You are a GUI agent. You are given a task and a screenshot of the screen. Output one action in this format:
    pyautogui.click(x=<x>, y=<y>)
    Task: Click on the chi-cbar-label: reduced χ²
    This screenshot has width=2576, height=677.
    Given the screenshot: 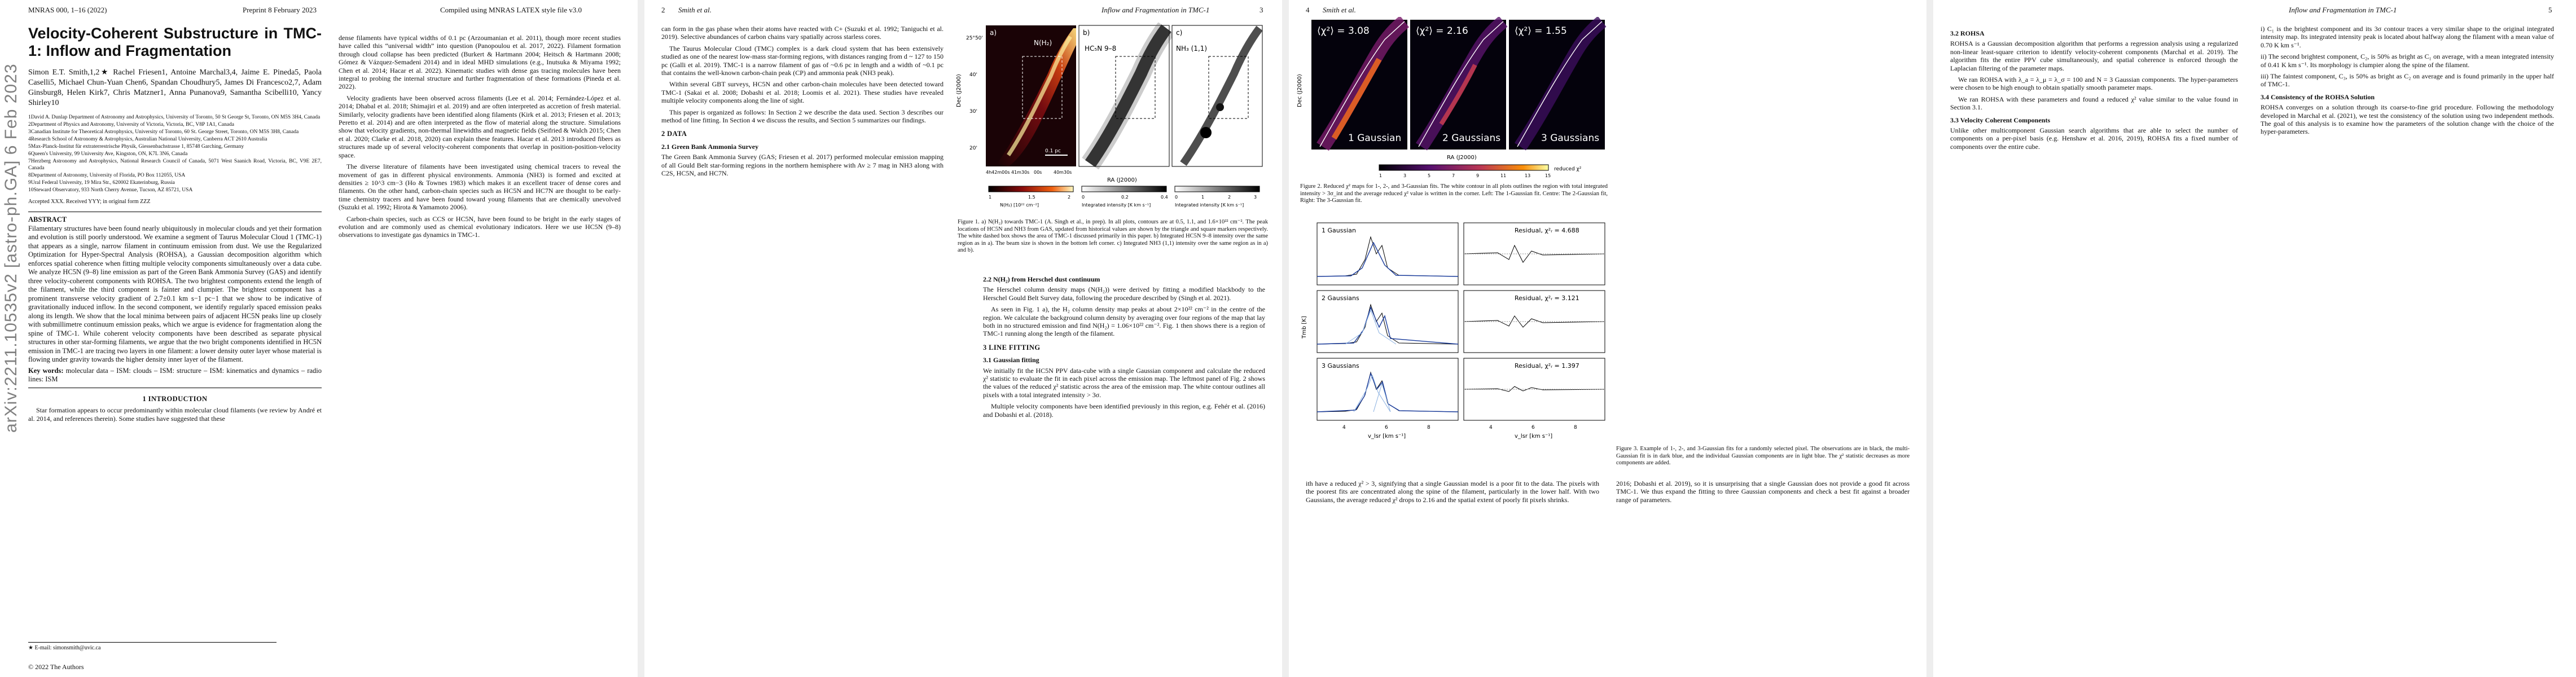 What is the action you would take?
    pyautogui.click(x=1568, y=169)
    